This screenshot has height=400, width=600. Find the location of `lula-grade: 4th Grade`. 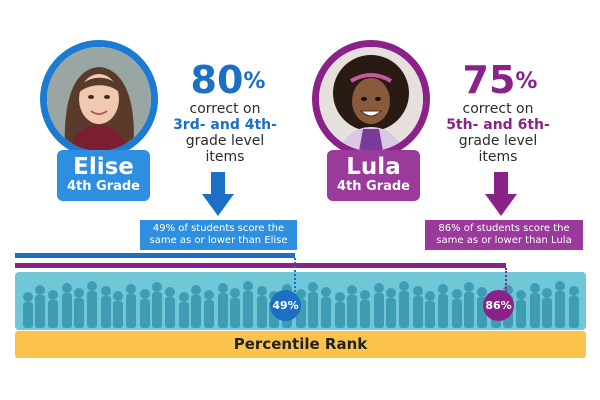

lula-grade: 4th Grade is located at coordinates (373, 186).